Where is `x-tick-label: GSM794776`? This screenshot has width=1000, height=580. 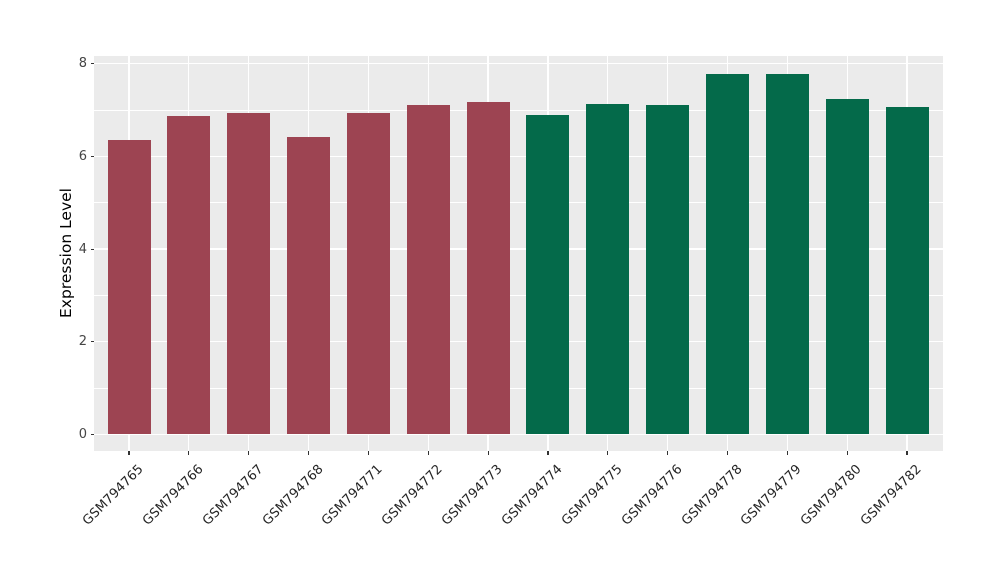
x-tick-label: GSM794776 is located at coordinates (652, 495).